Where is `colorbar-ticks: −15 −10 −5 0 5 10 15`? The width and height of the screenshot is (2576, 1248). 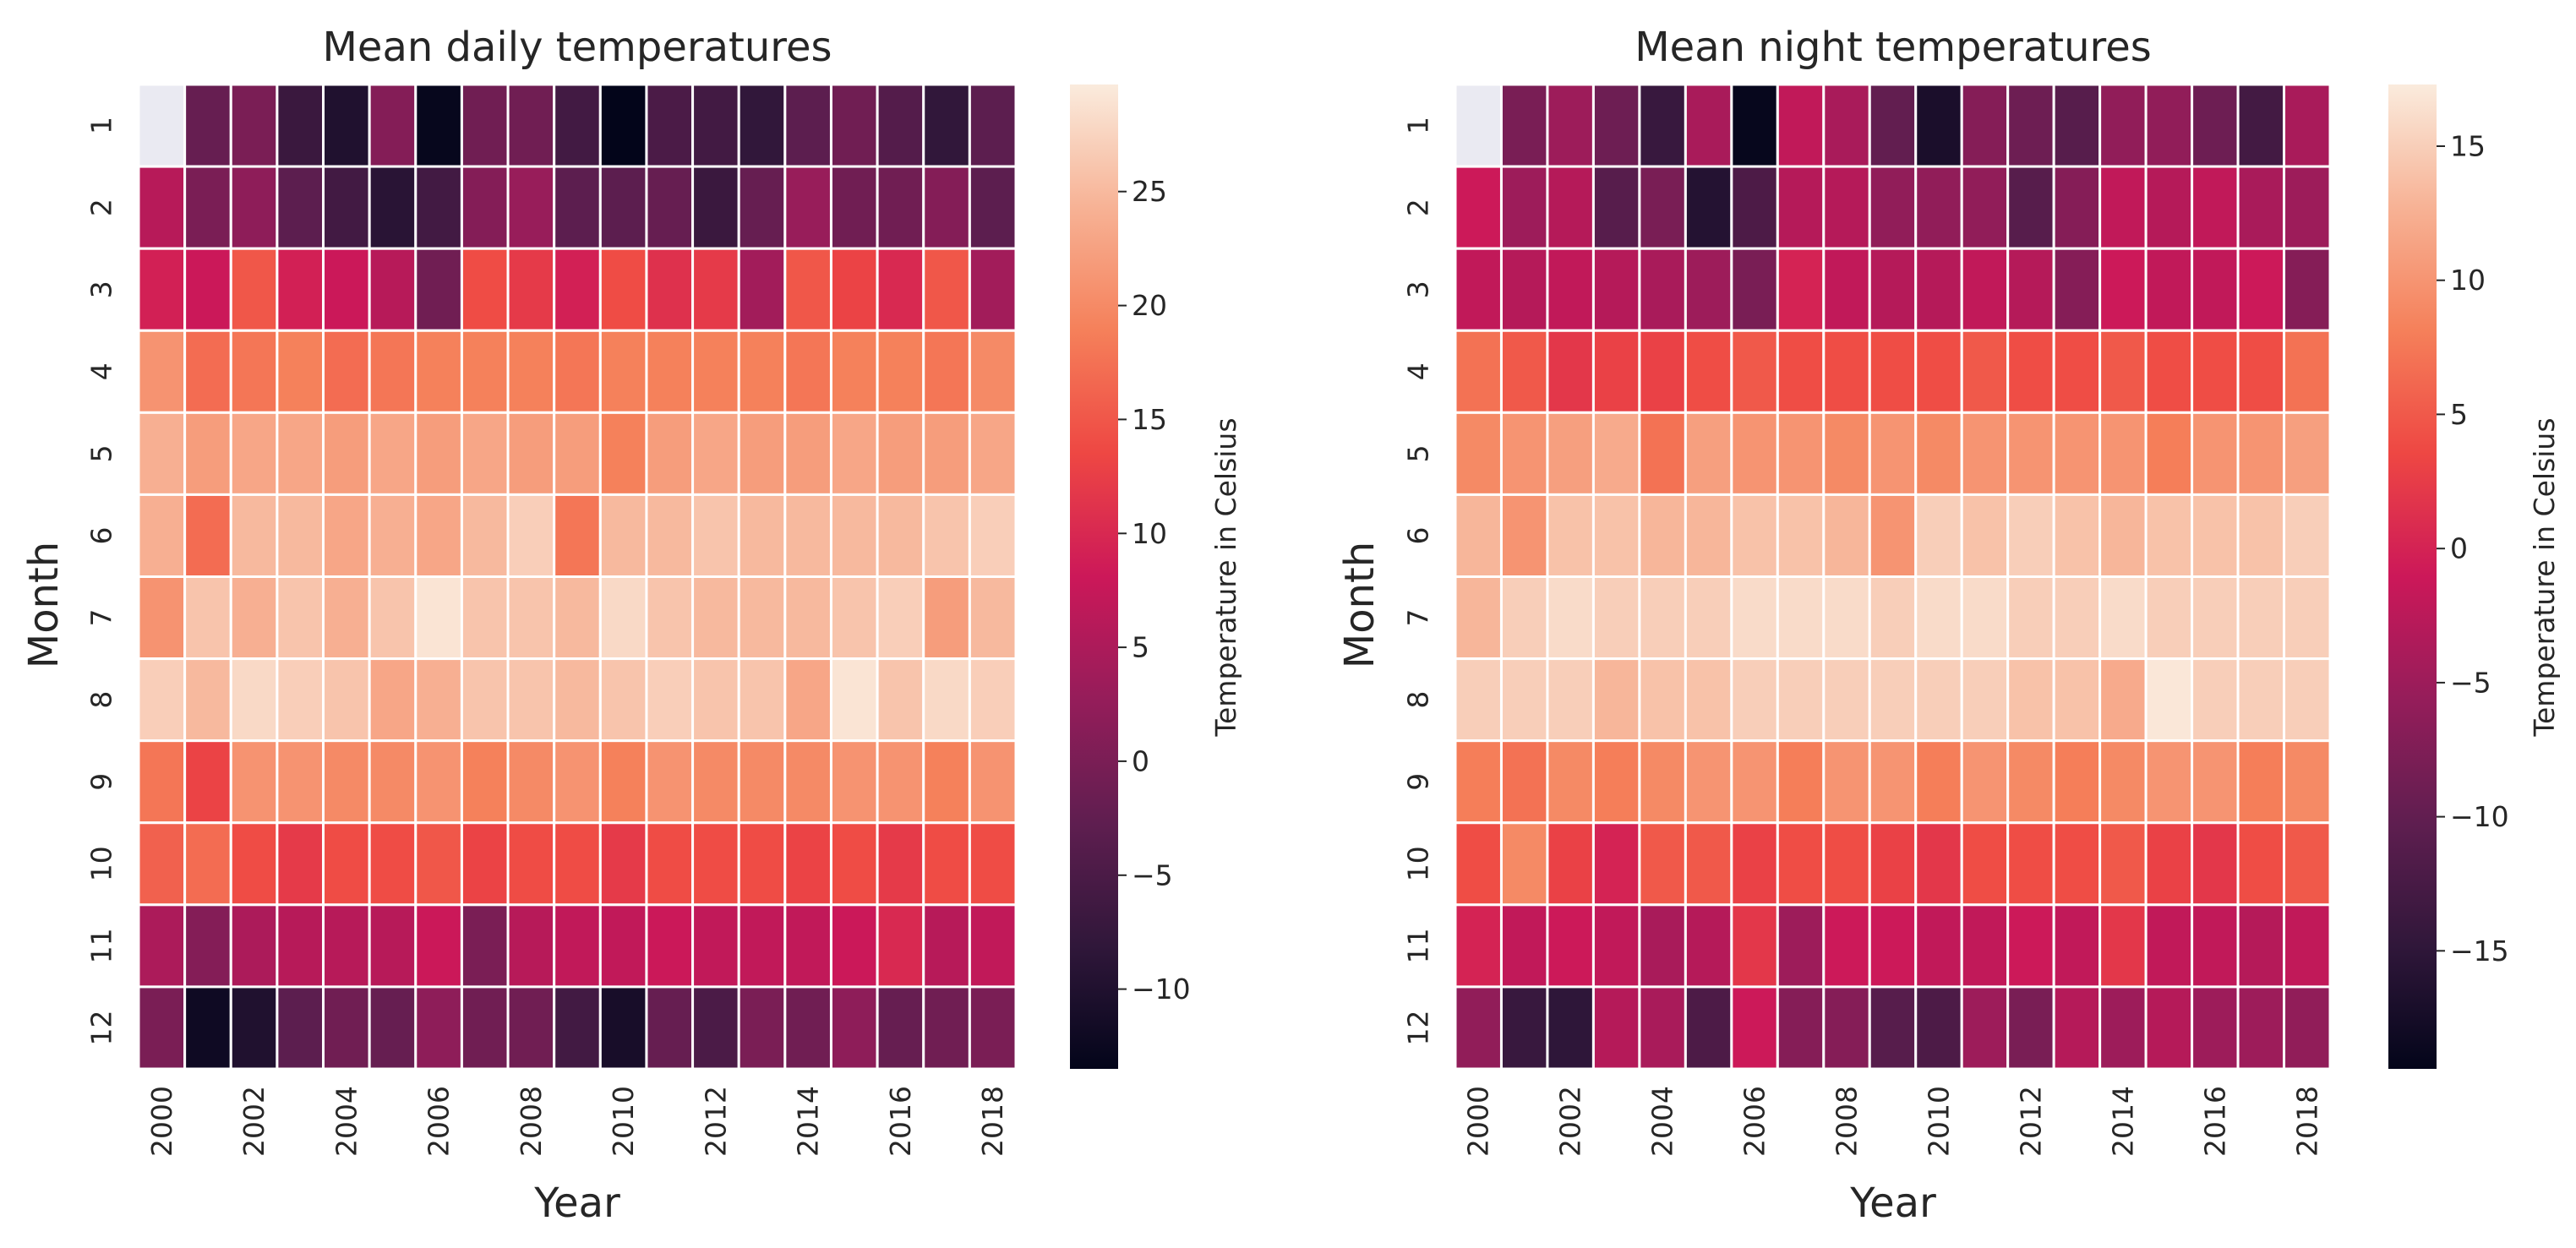
colorbar-ticks: −15 −10 −5 0 5 10 15 is located at coordinates (2473, 548).